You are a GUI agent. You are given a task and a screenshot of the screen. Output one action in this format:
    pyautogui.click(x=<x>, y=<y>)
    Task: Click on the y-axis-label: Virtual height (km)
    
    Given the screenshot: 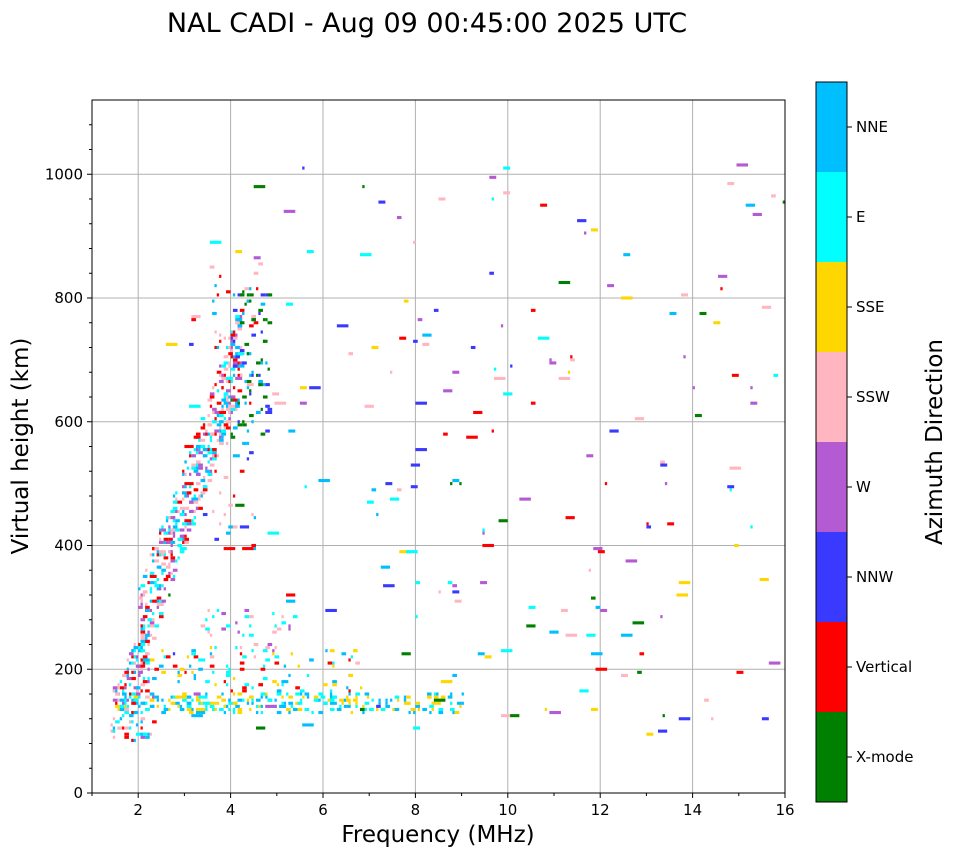 What is the action you would take?
    pyautogui.click(x=21, y=446)
    